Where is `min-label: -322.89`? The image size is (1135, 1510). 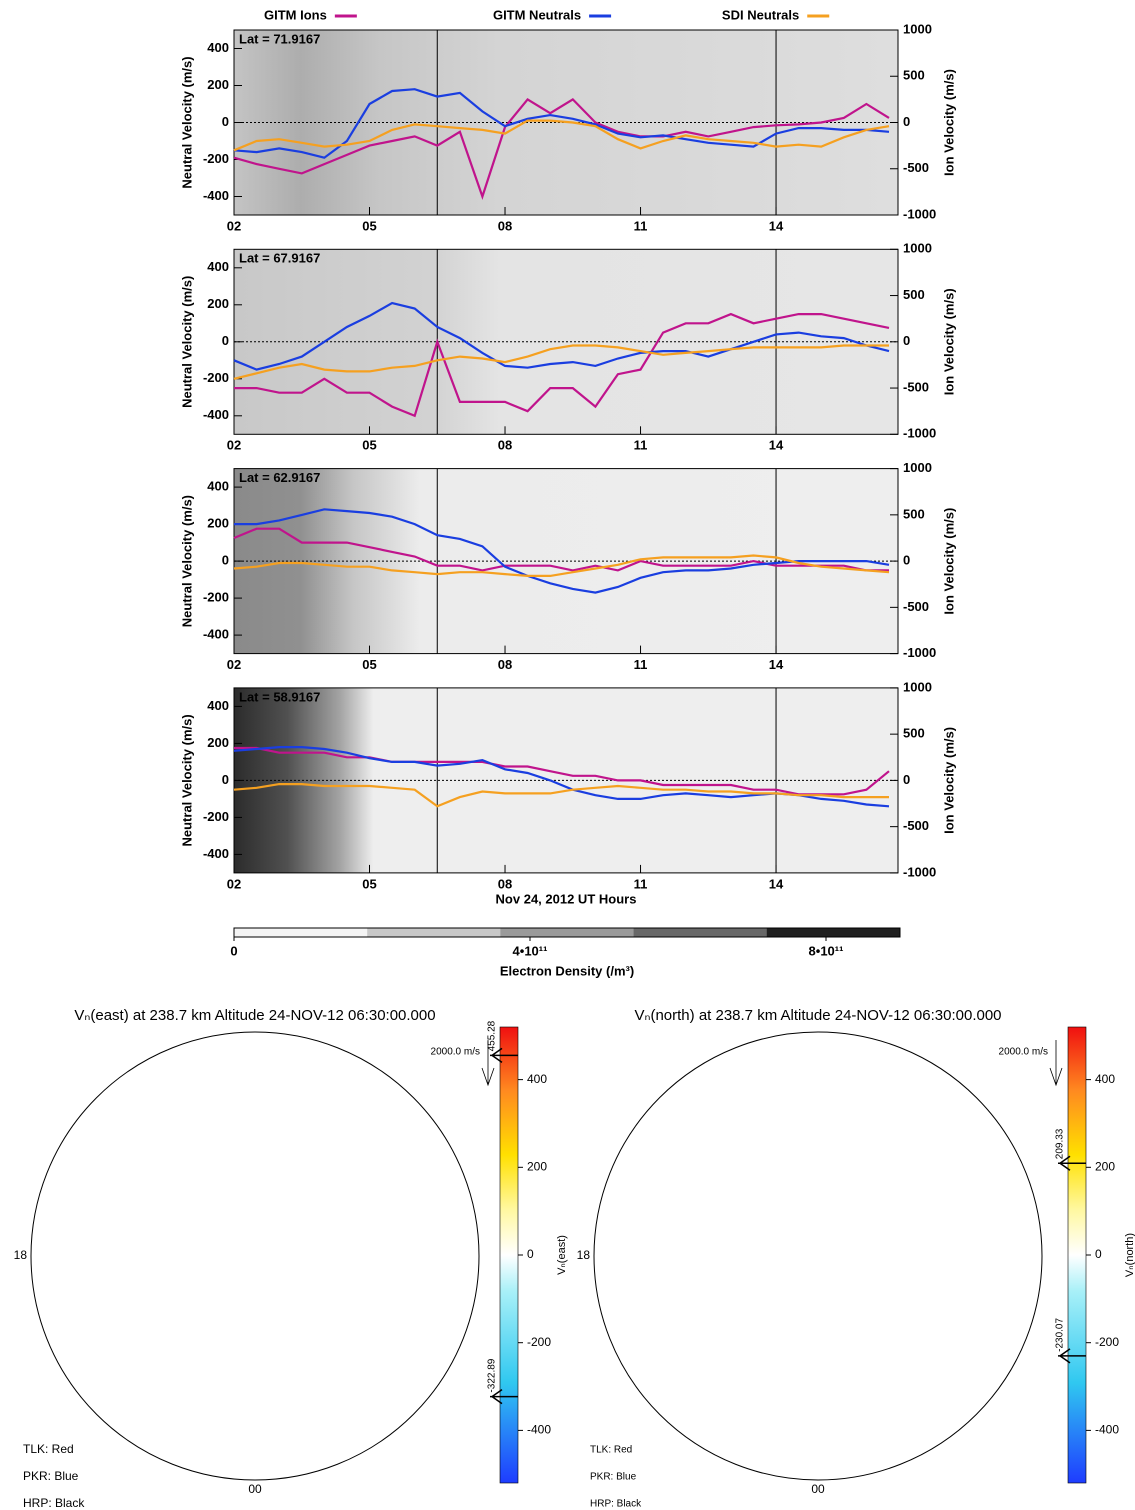 min-label: -322.89 is located at coordinates (492, 1375).